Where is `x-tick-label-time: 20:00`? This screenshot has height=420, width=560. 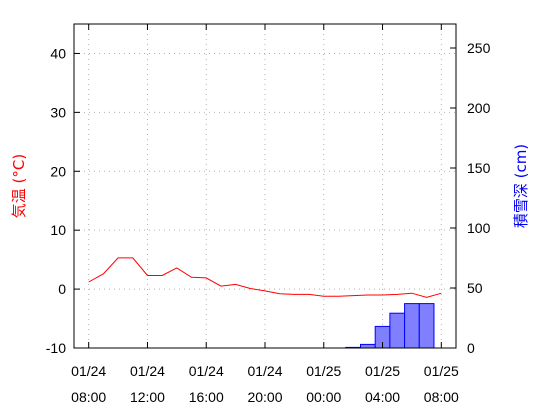
x-tick-label-time: 20:00 is located at coordinates (264, 397).